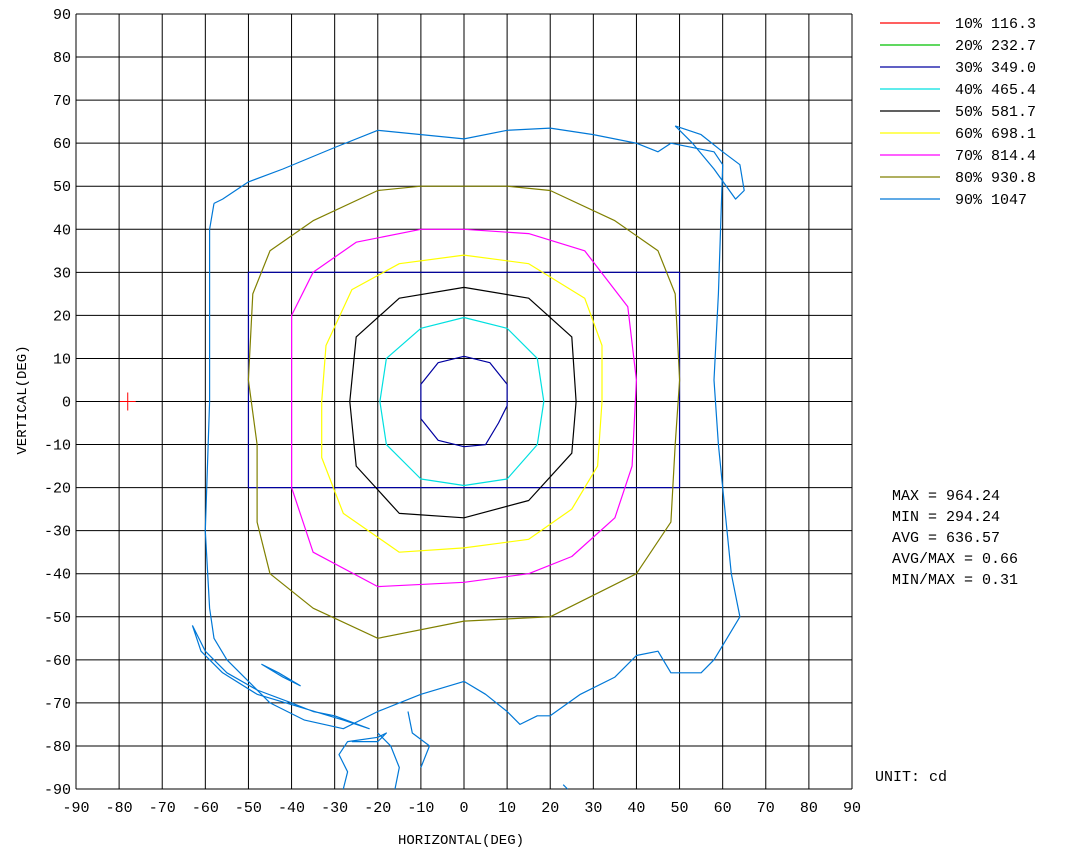 The width and height of the screenshot is (1066, 852). Describe the element at coordinates (291, 808) in the screenshot. I see `x-tick-label: -40` at that location.